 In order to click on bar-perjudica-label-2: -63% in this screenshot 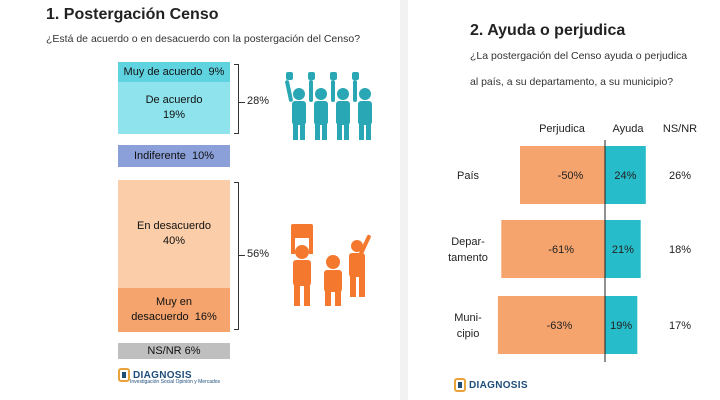, I will do `click(560, 326)`.